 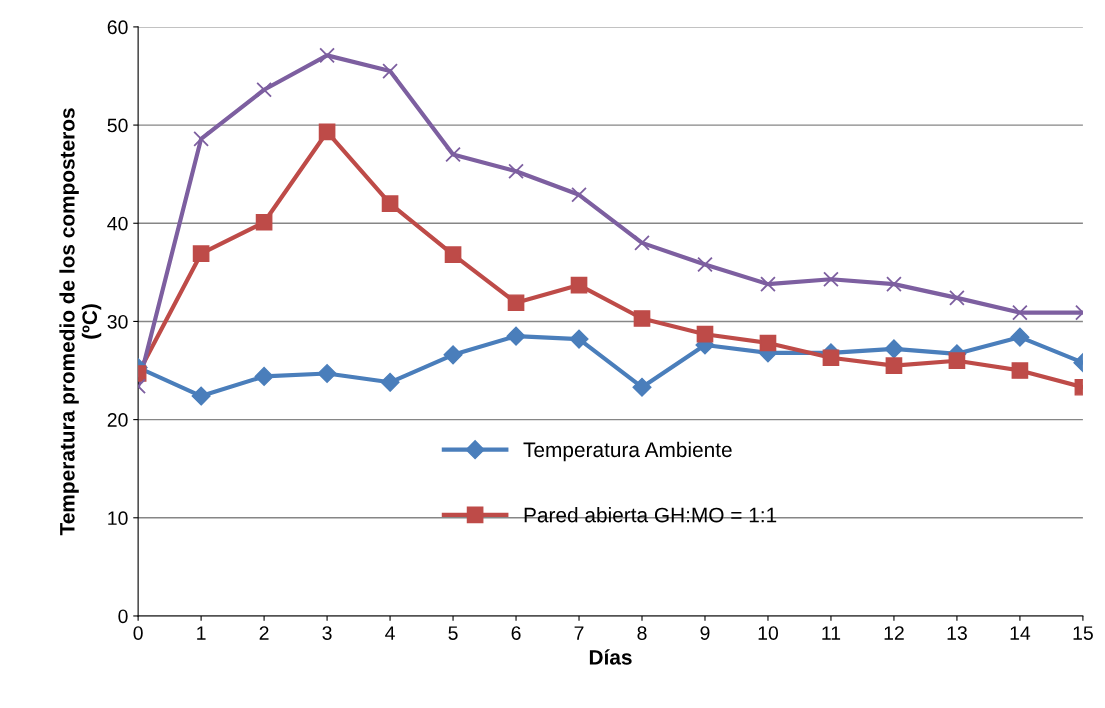 I want to click on x-tick-label: 11, so click(x=831, y=633).